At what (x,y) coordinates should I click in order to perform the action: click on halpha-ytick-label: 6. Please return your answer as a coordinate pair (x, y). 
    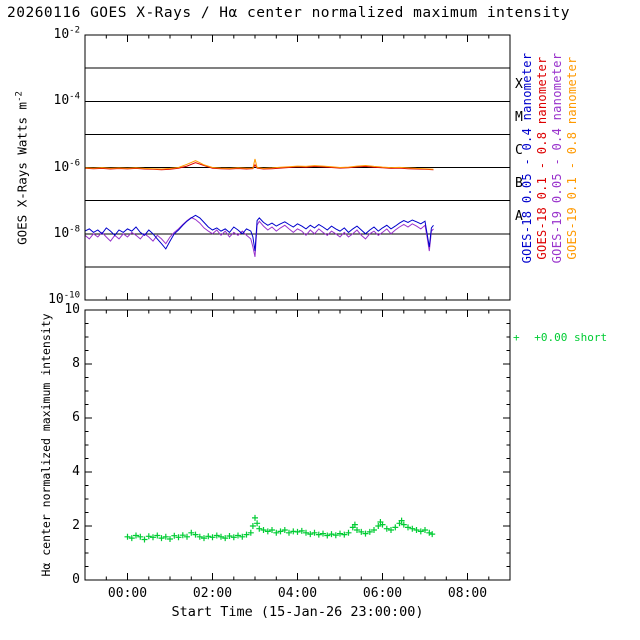
    Looking at the image, I should click on (76, 417).